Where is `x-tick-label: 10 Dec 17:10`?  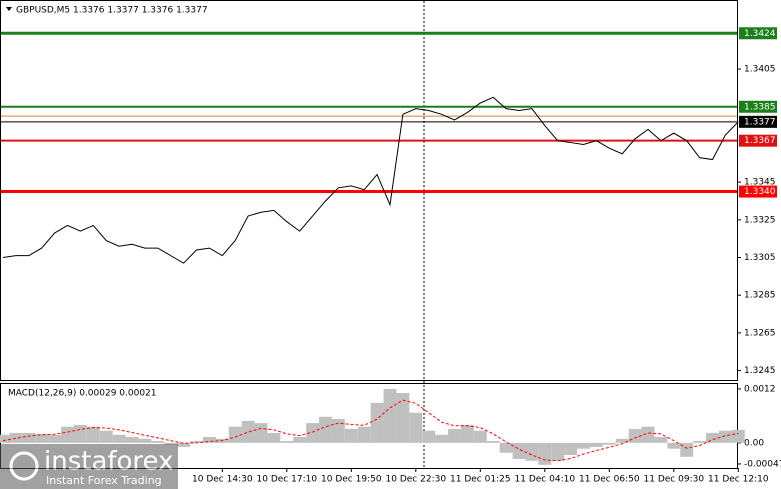 x-tick-label: 10 Dec 17:10 is located at coordinates (287, 480).